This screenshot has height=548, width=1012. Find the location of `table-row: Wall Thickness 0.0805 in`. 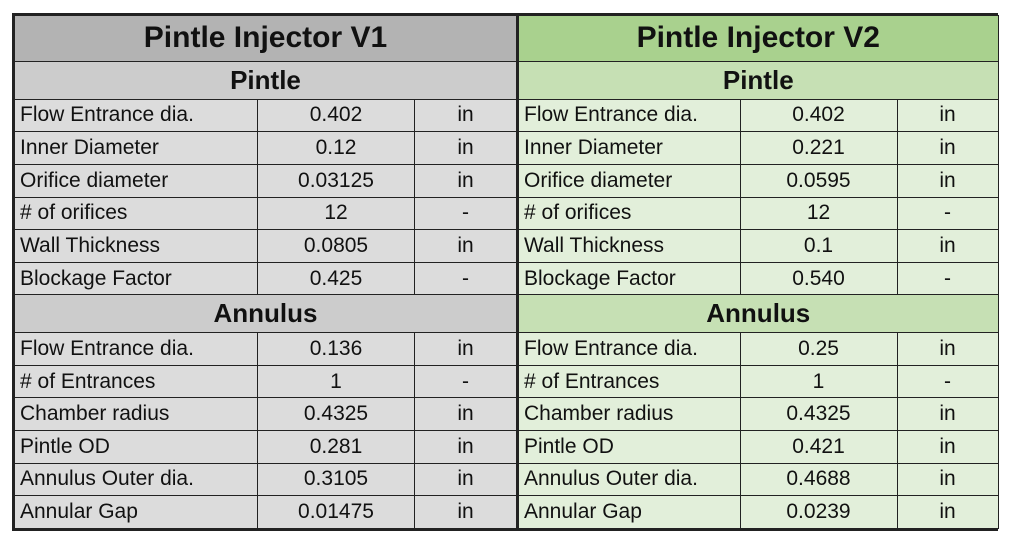

table-row: Wall Thickness 0.0805 in is located at coordinates (265, 246).